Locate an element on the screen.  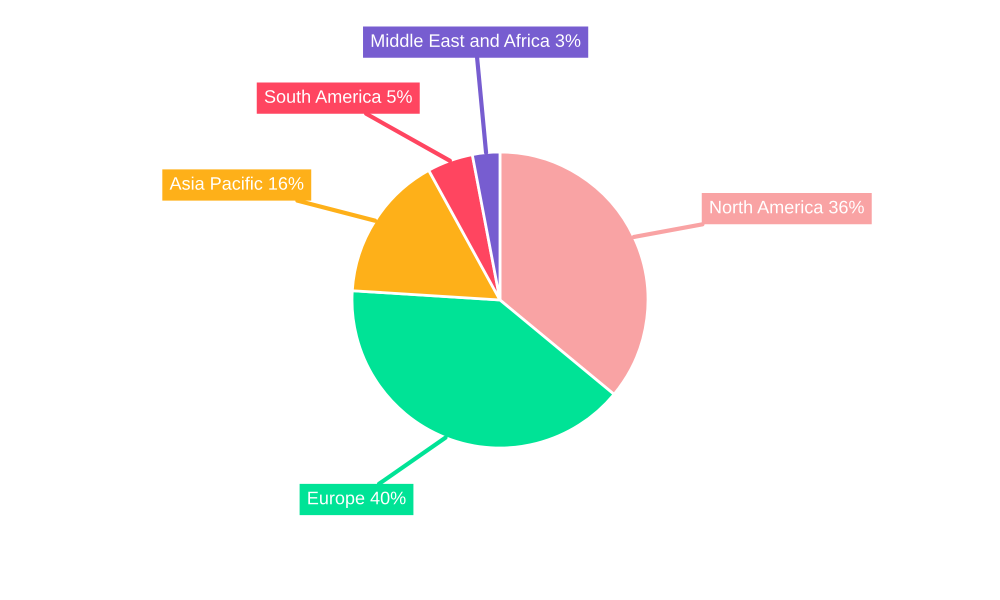
slice-label: Asia Pacific 16% is located at coordinates (237, 183).